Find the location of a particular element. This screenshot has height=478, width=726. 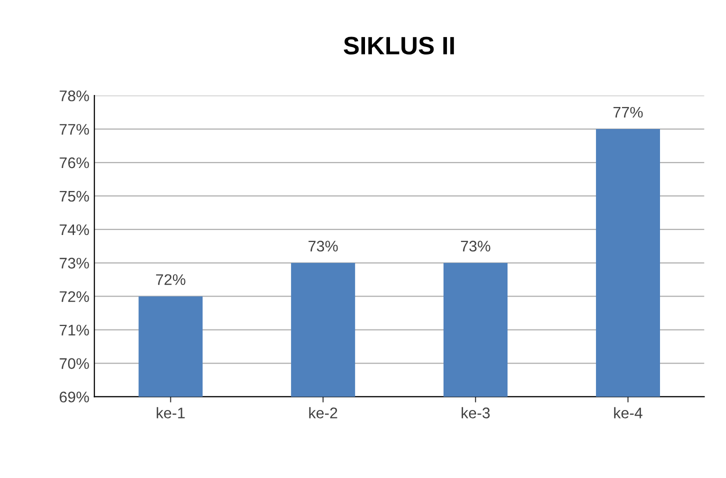

x-tick-label: ke-4 is located at coordinates (628, 412).